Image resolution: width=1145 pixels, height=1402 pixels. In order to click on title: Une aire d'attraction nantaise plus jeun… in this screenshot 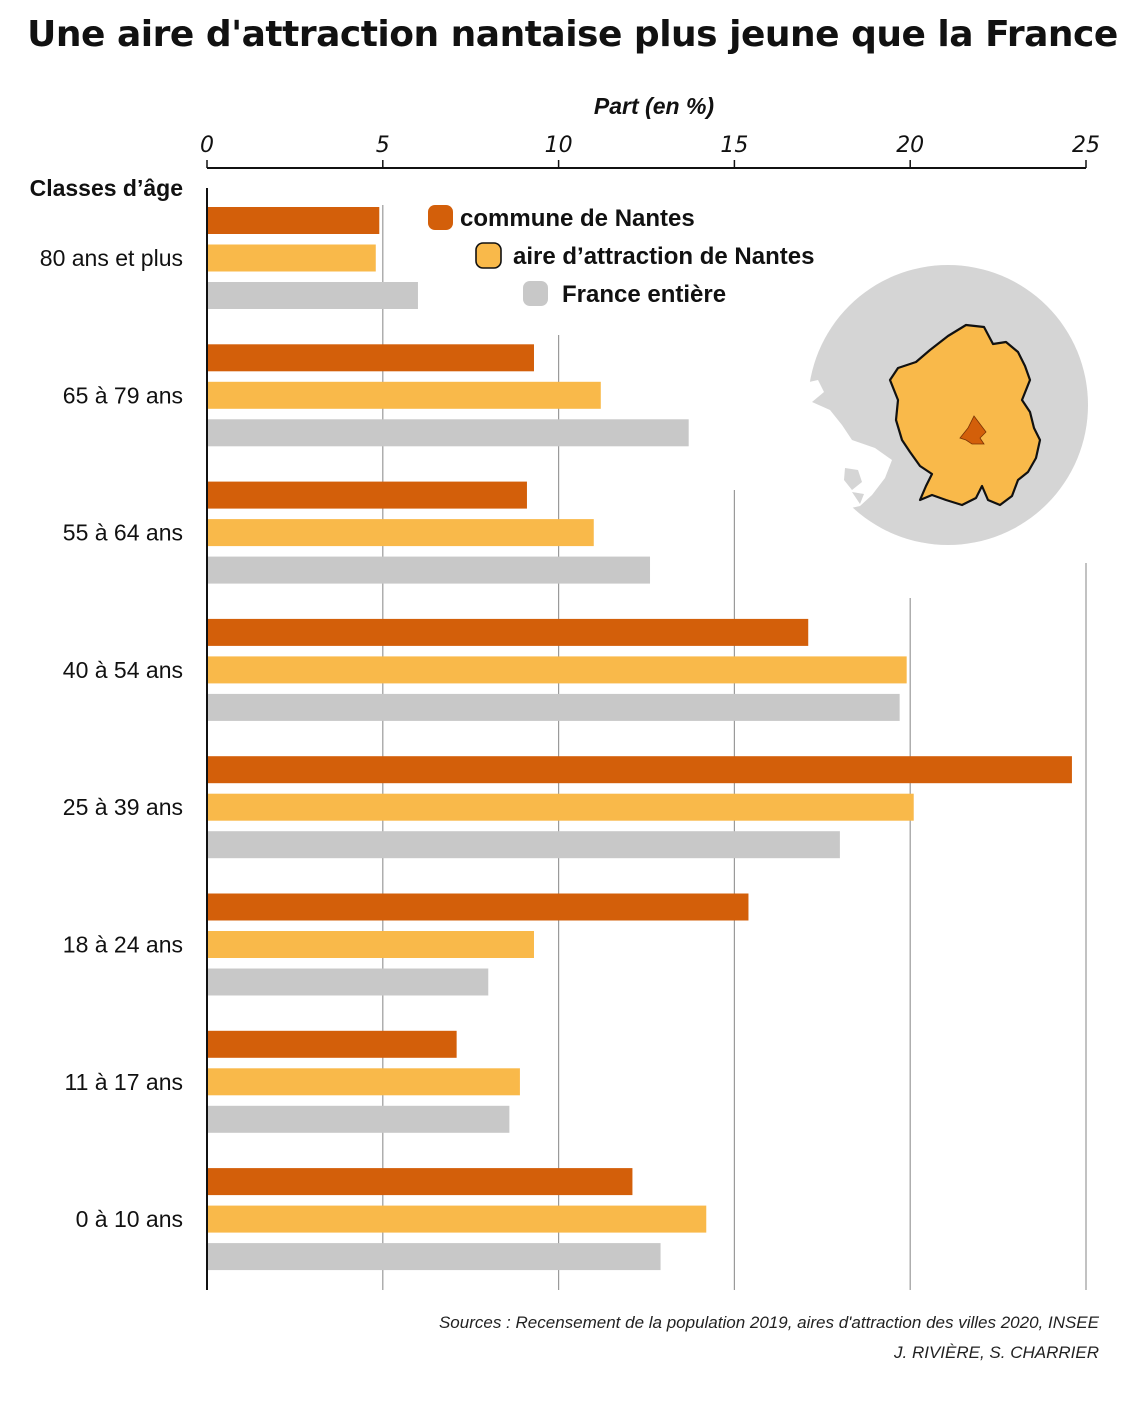, I will do `click(572, 34)`.